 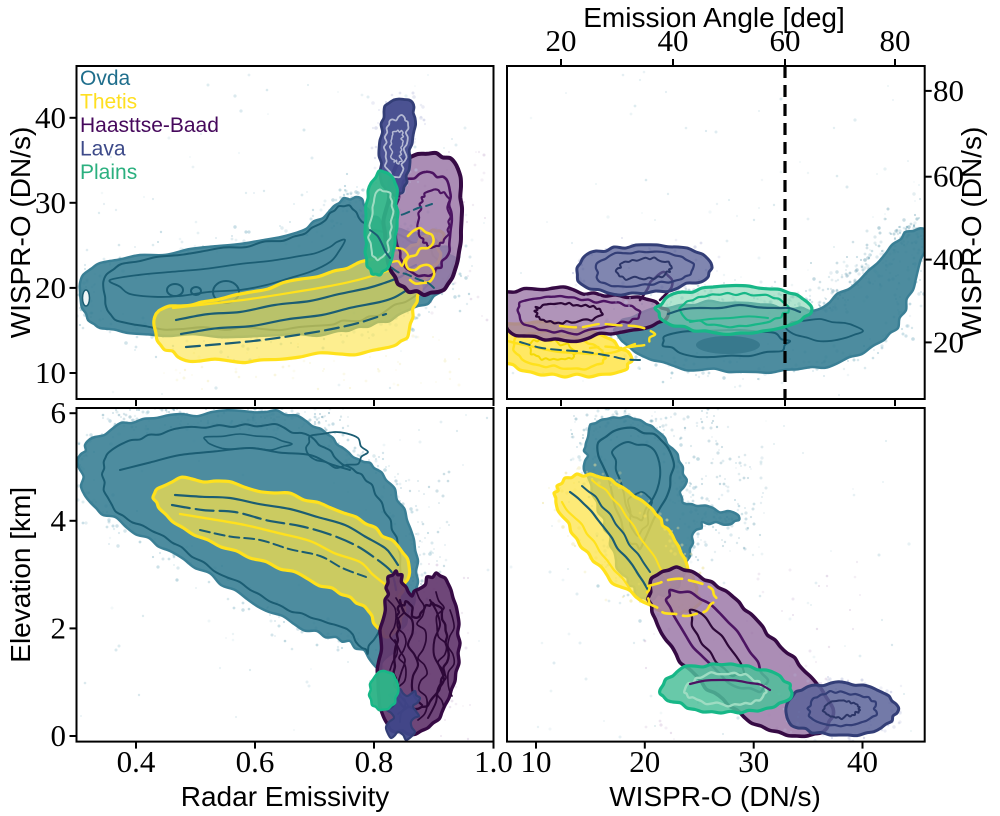 I want to click on svg-text: Ovda, so click(x=105, y=78).